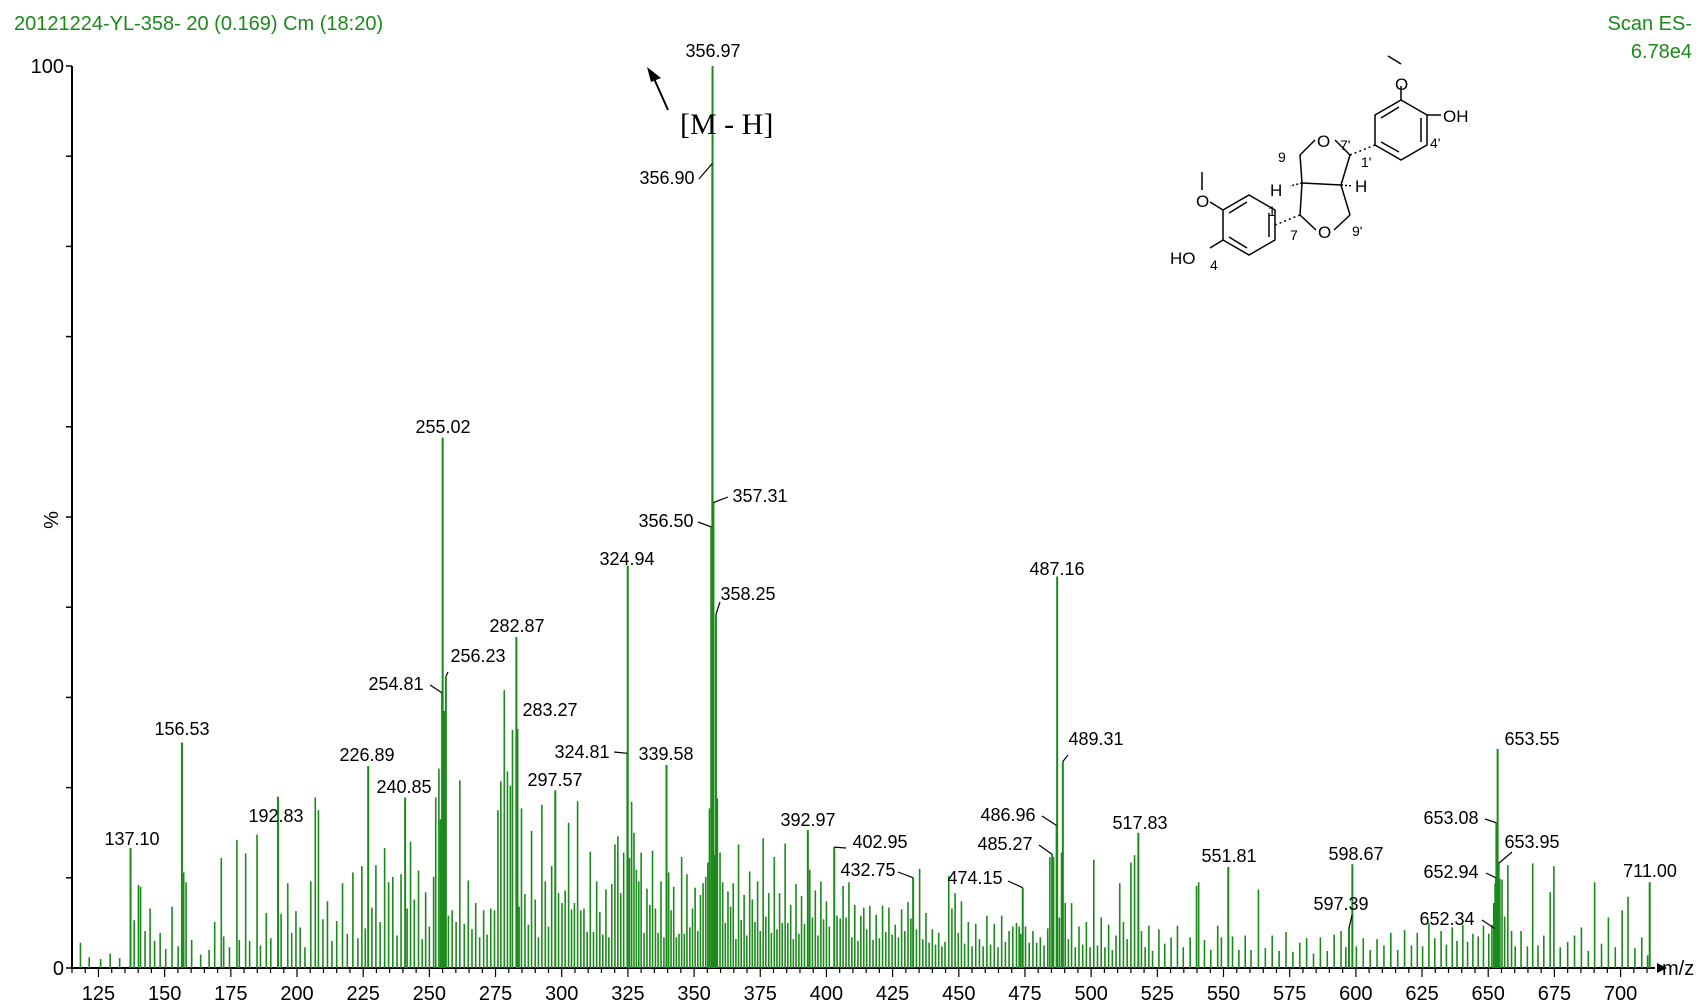 The image size is (1703, 1007). What do you see at coordinates (1435, 143) in the screenshot?
I see `position-4p: 4'` at bounding box center [1435, 143].